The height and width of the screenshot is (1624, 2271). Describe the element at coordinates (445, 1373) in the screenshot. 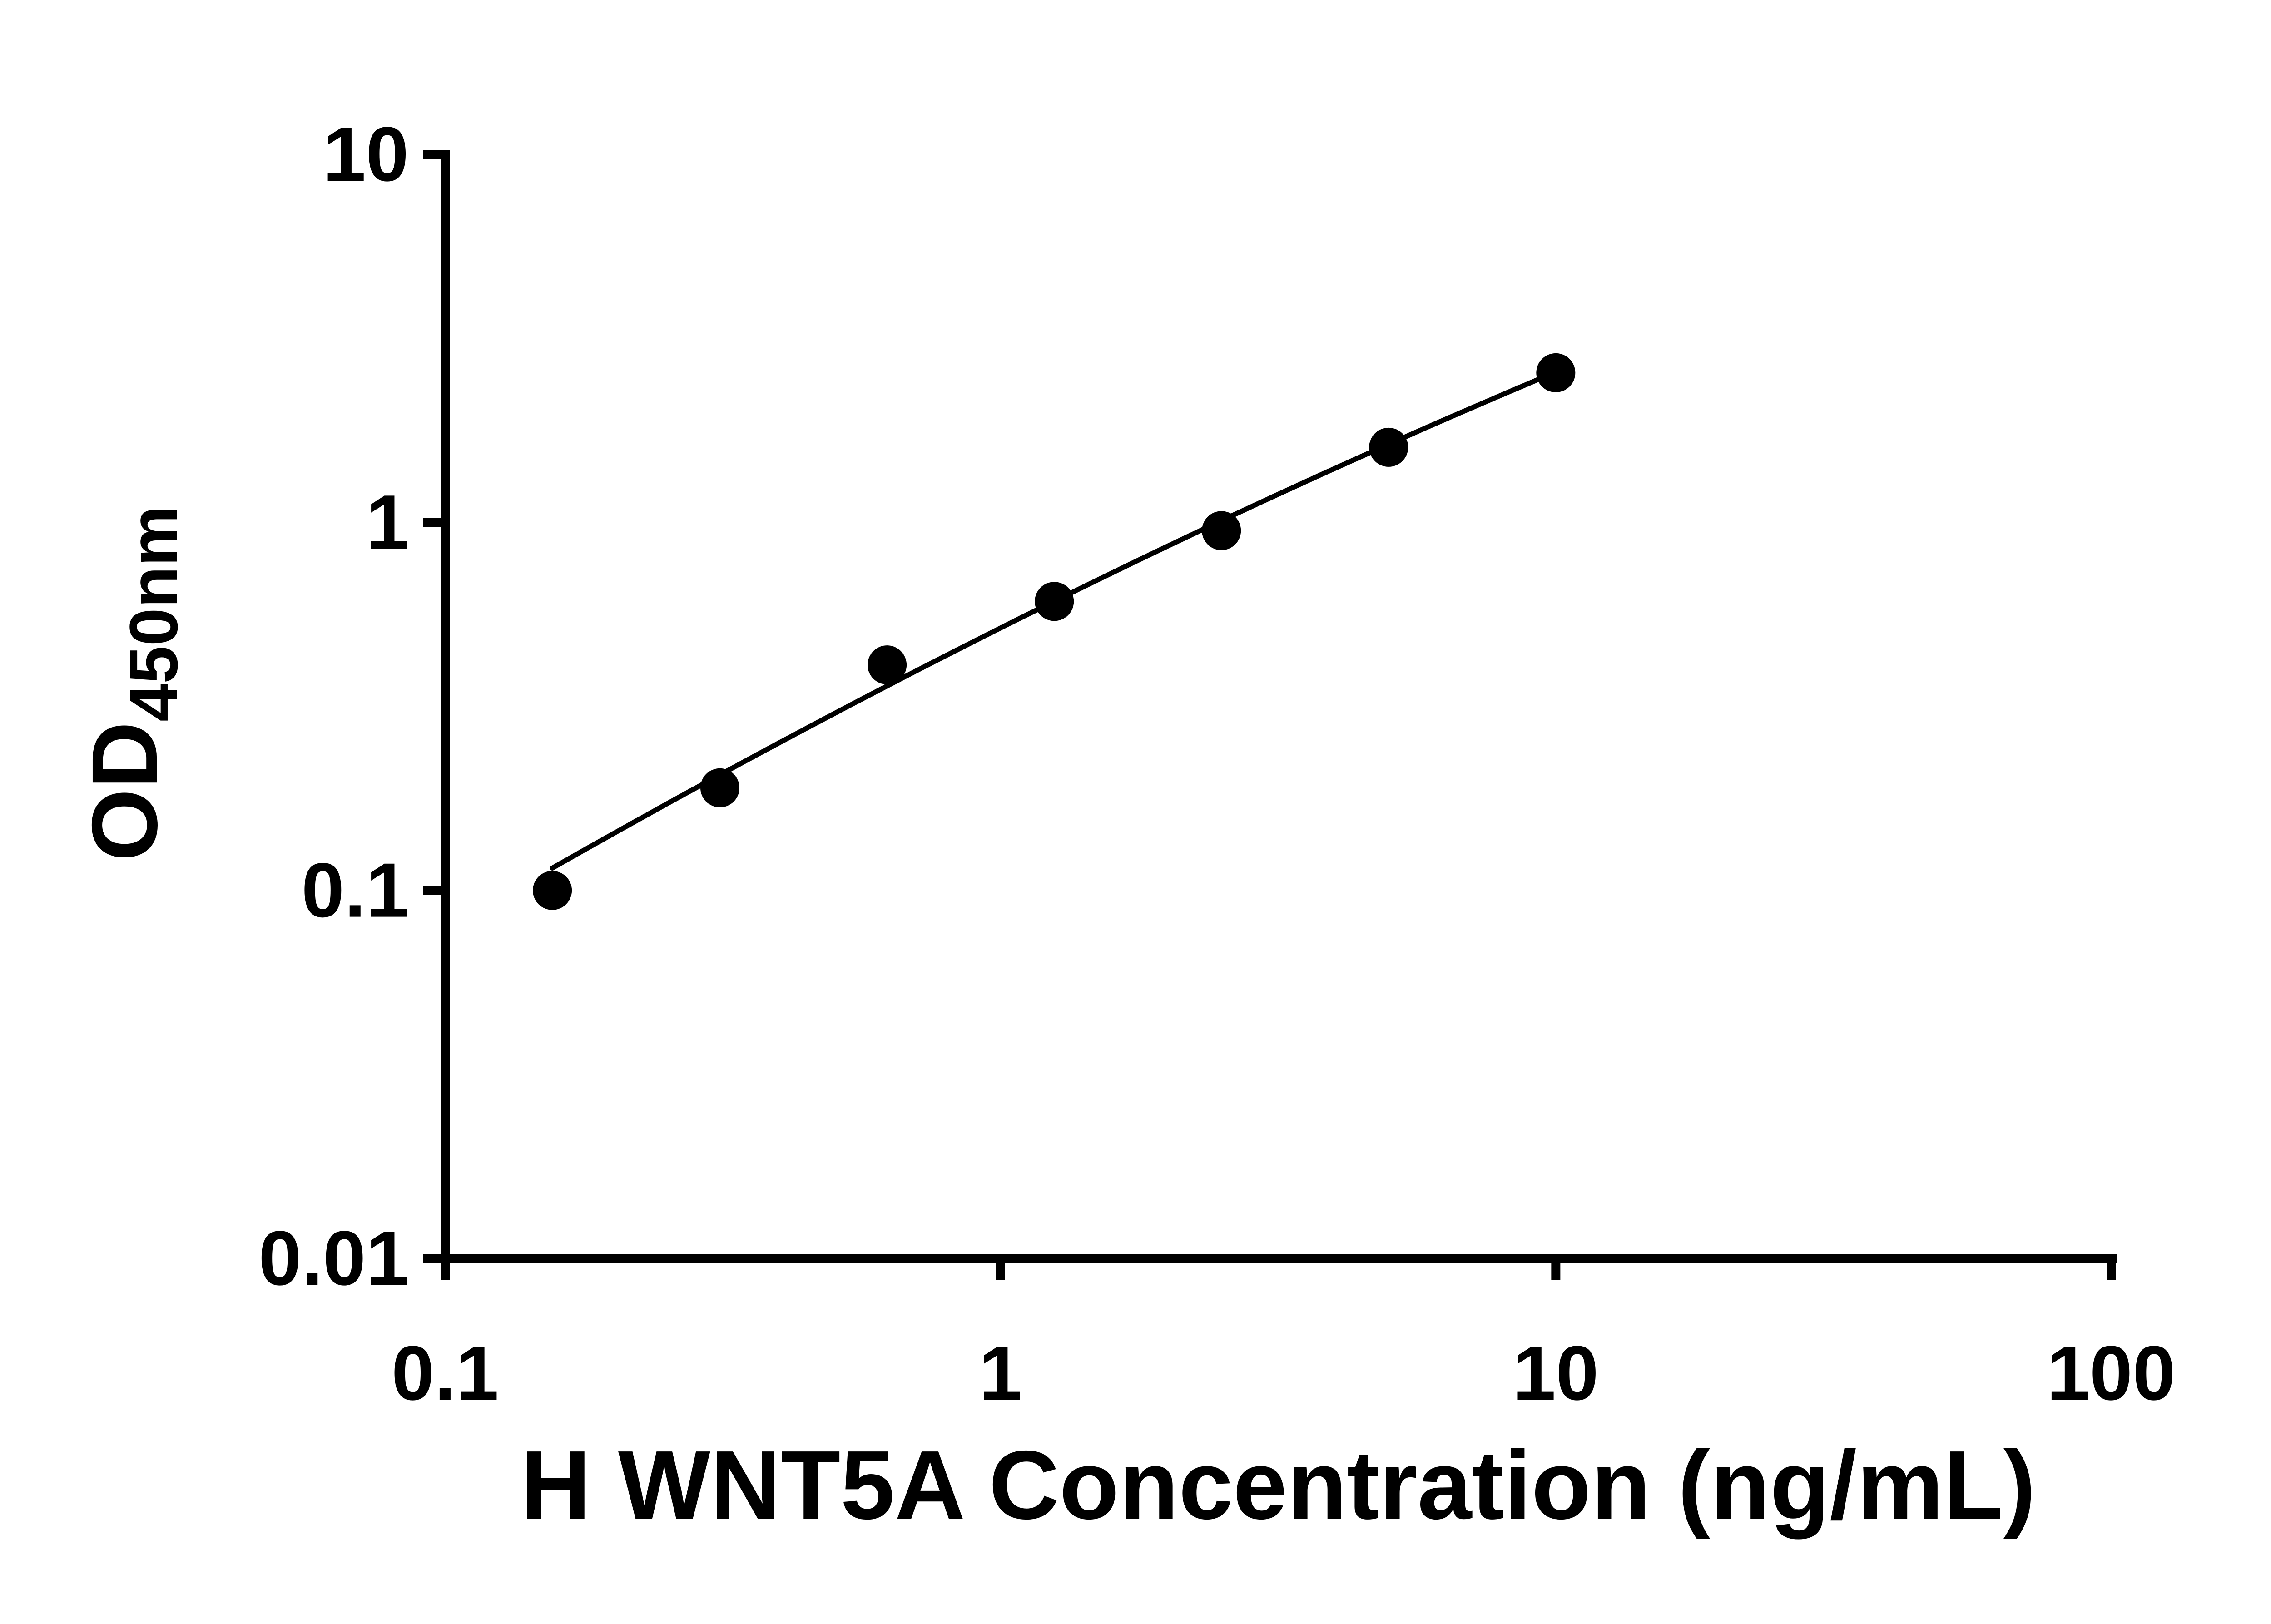

I see `x-axis-tick-label: 0.1` at that location.